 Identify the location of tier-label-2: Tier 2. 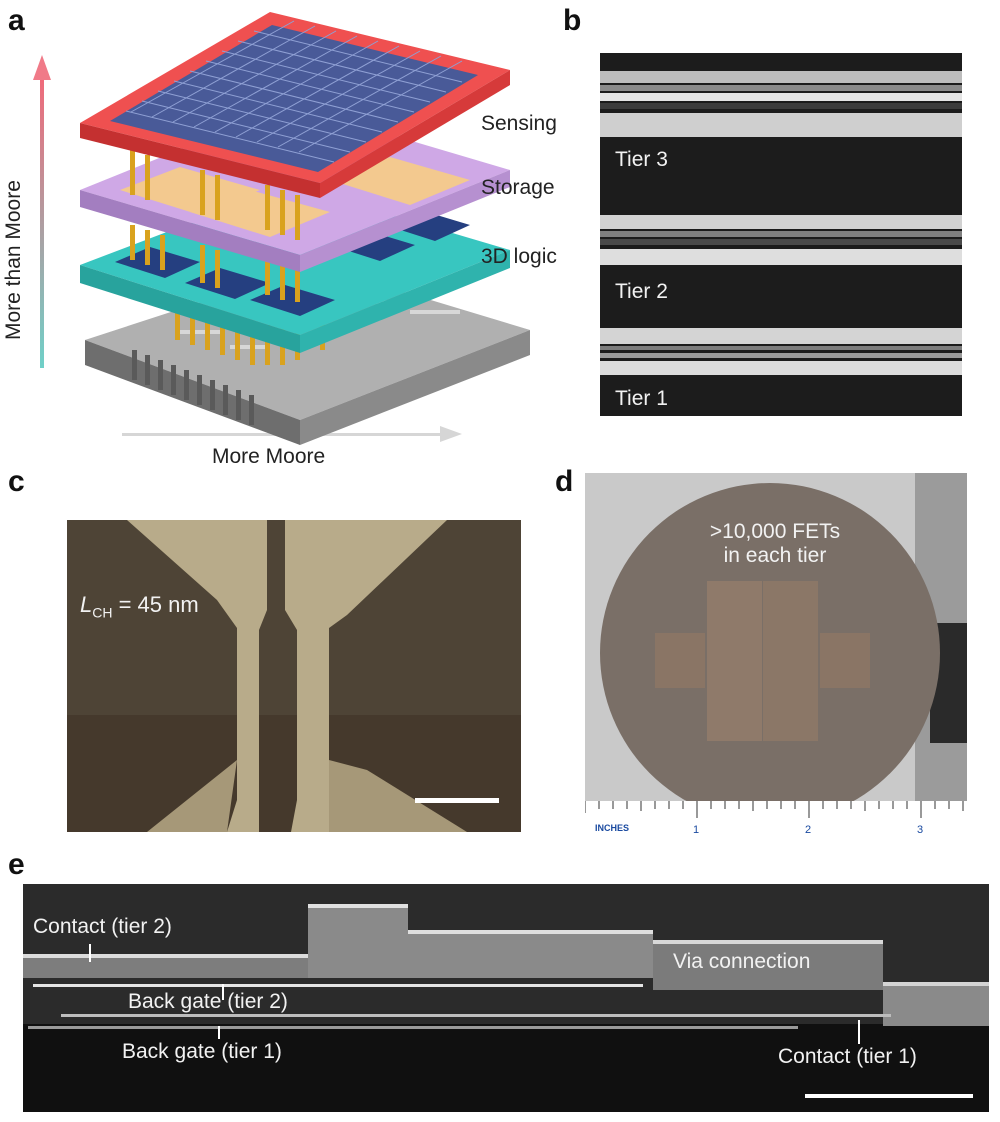
(641, 291).